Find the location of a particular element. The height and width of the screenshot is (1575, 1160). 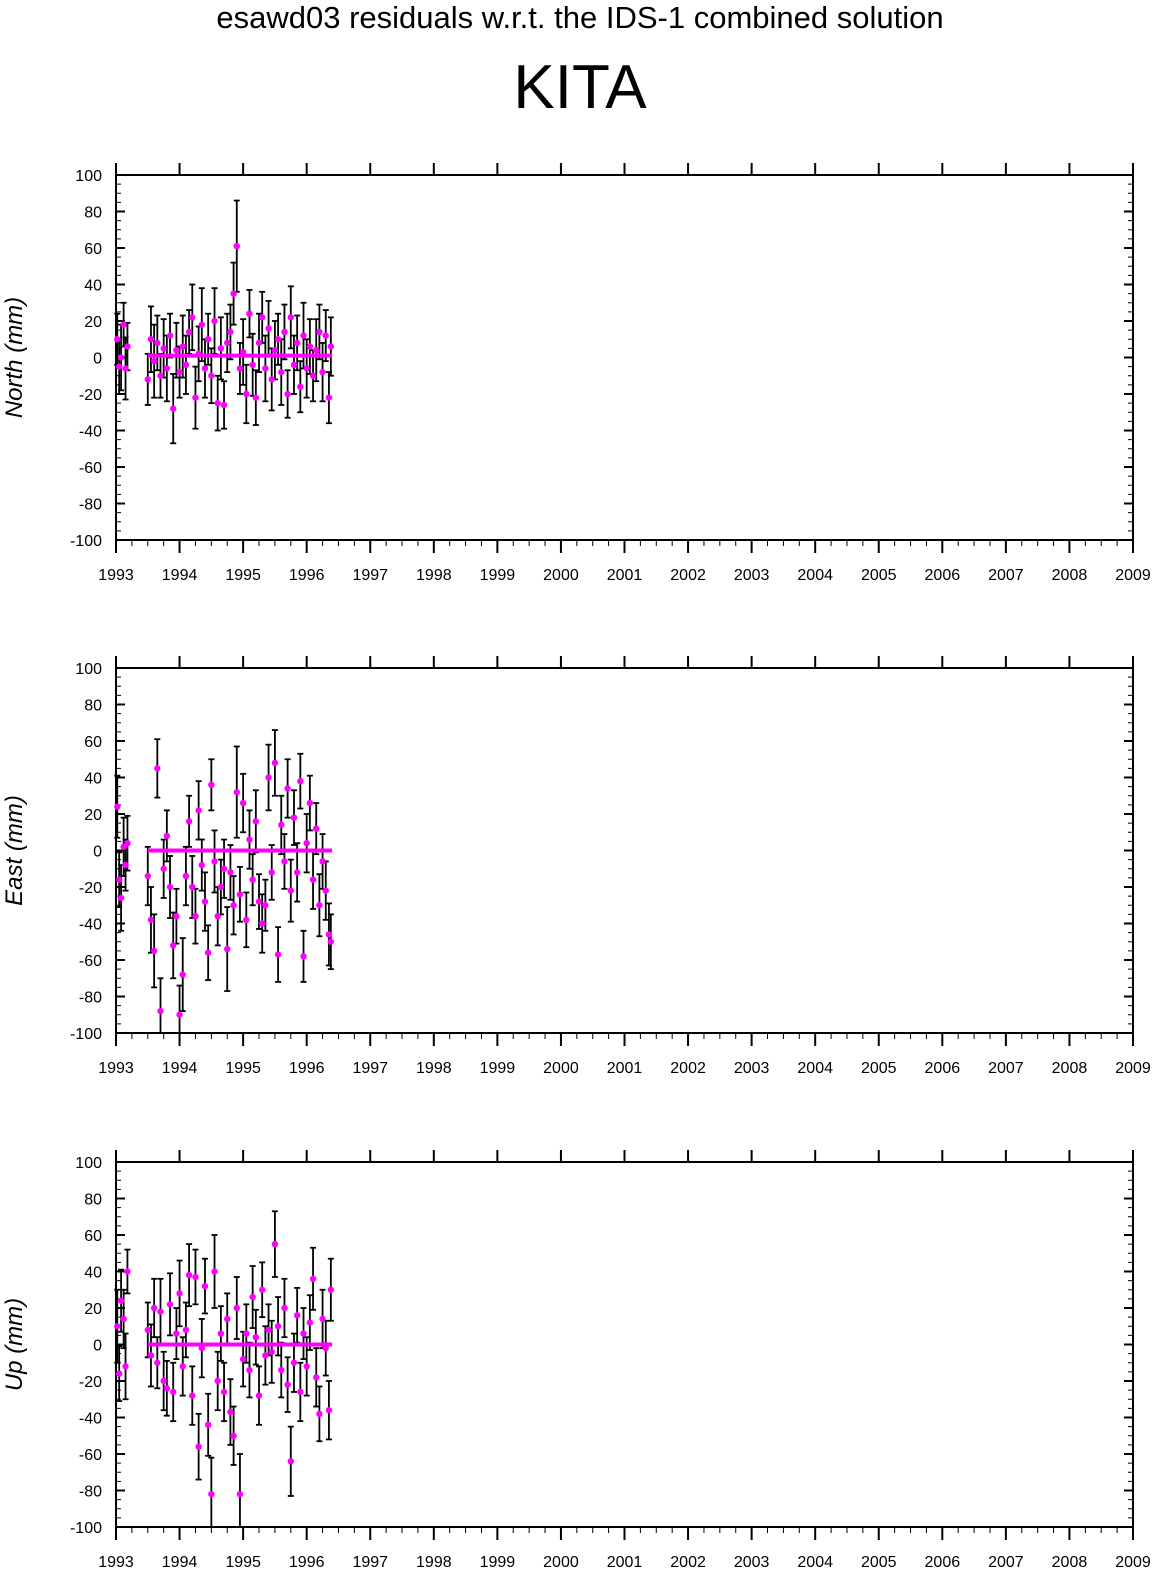

x-tick-label: 2003 is located at coordinates (752, 1562).